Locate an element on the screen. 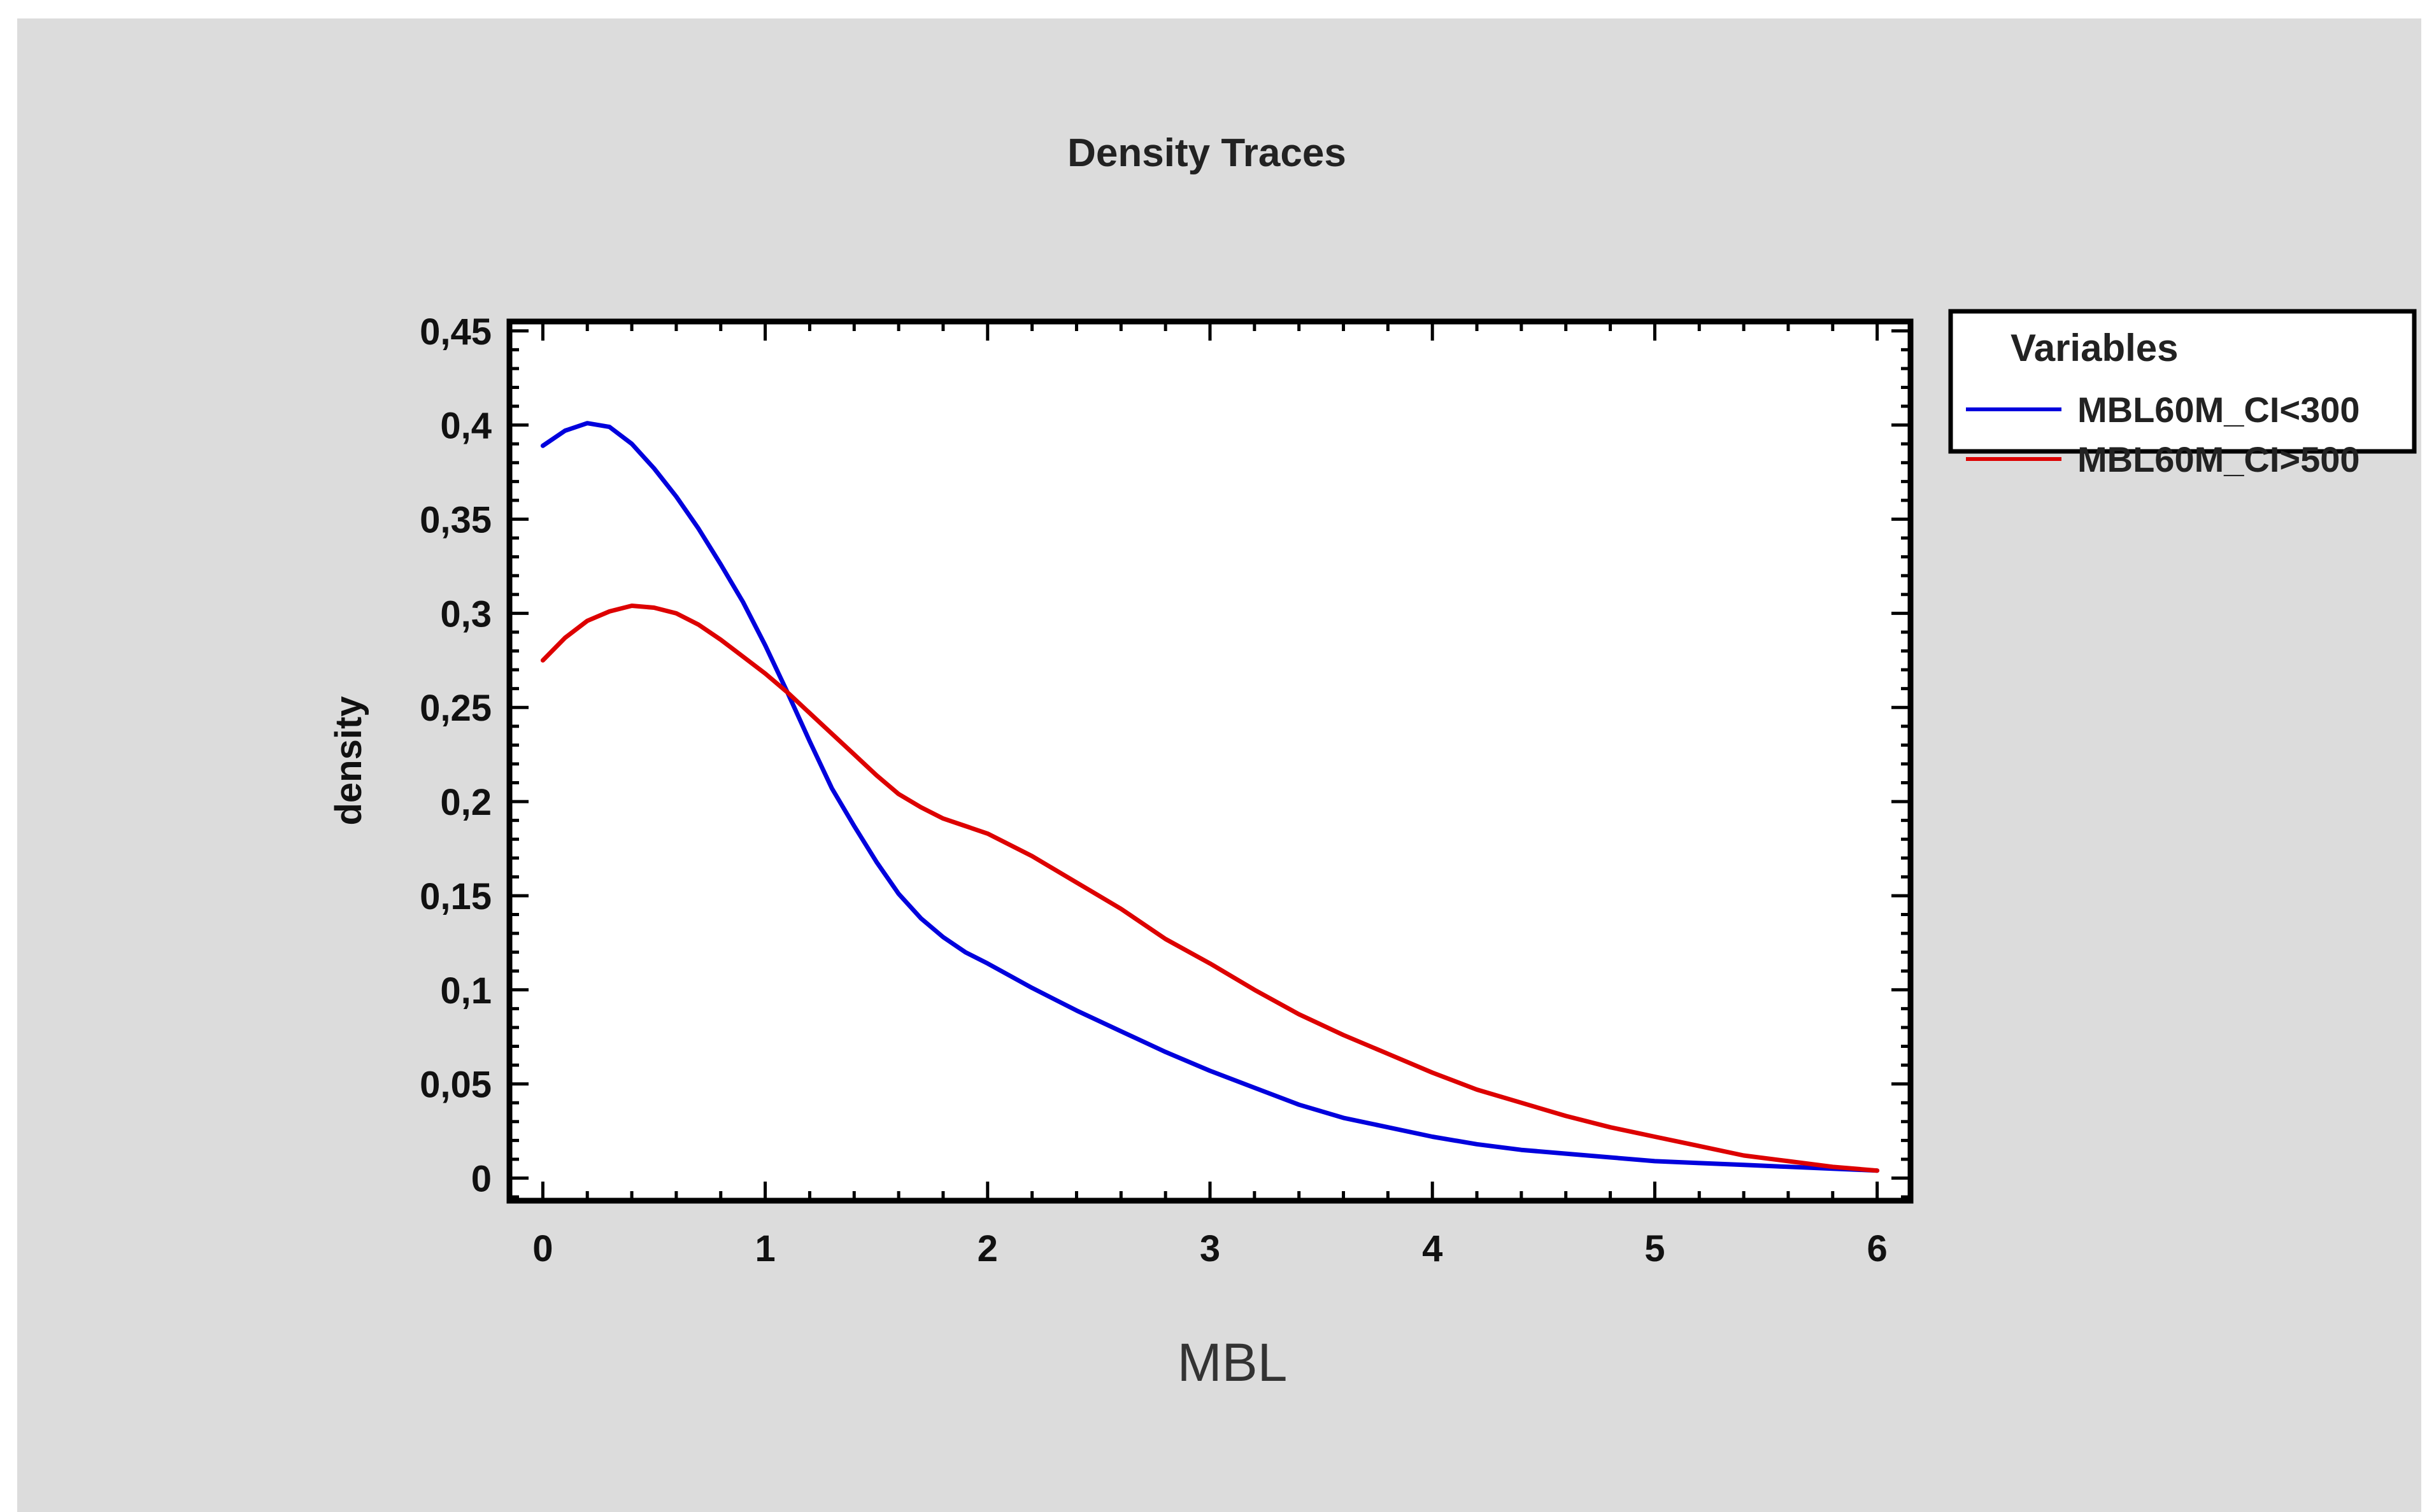  x-tick-label: 5 is located at coordinates (1655, 1248).